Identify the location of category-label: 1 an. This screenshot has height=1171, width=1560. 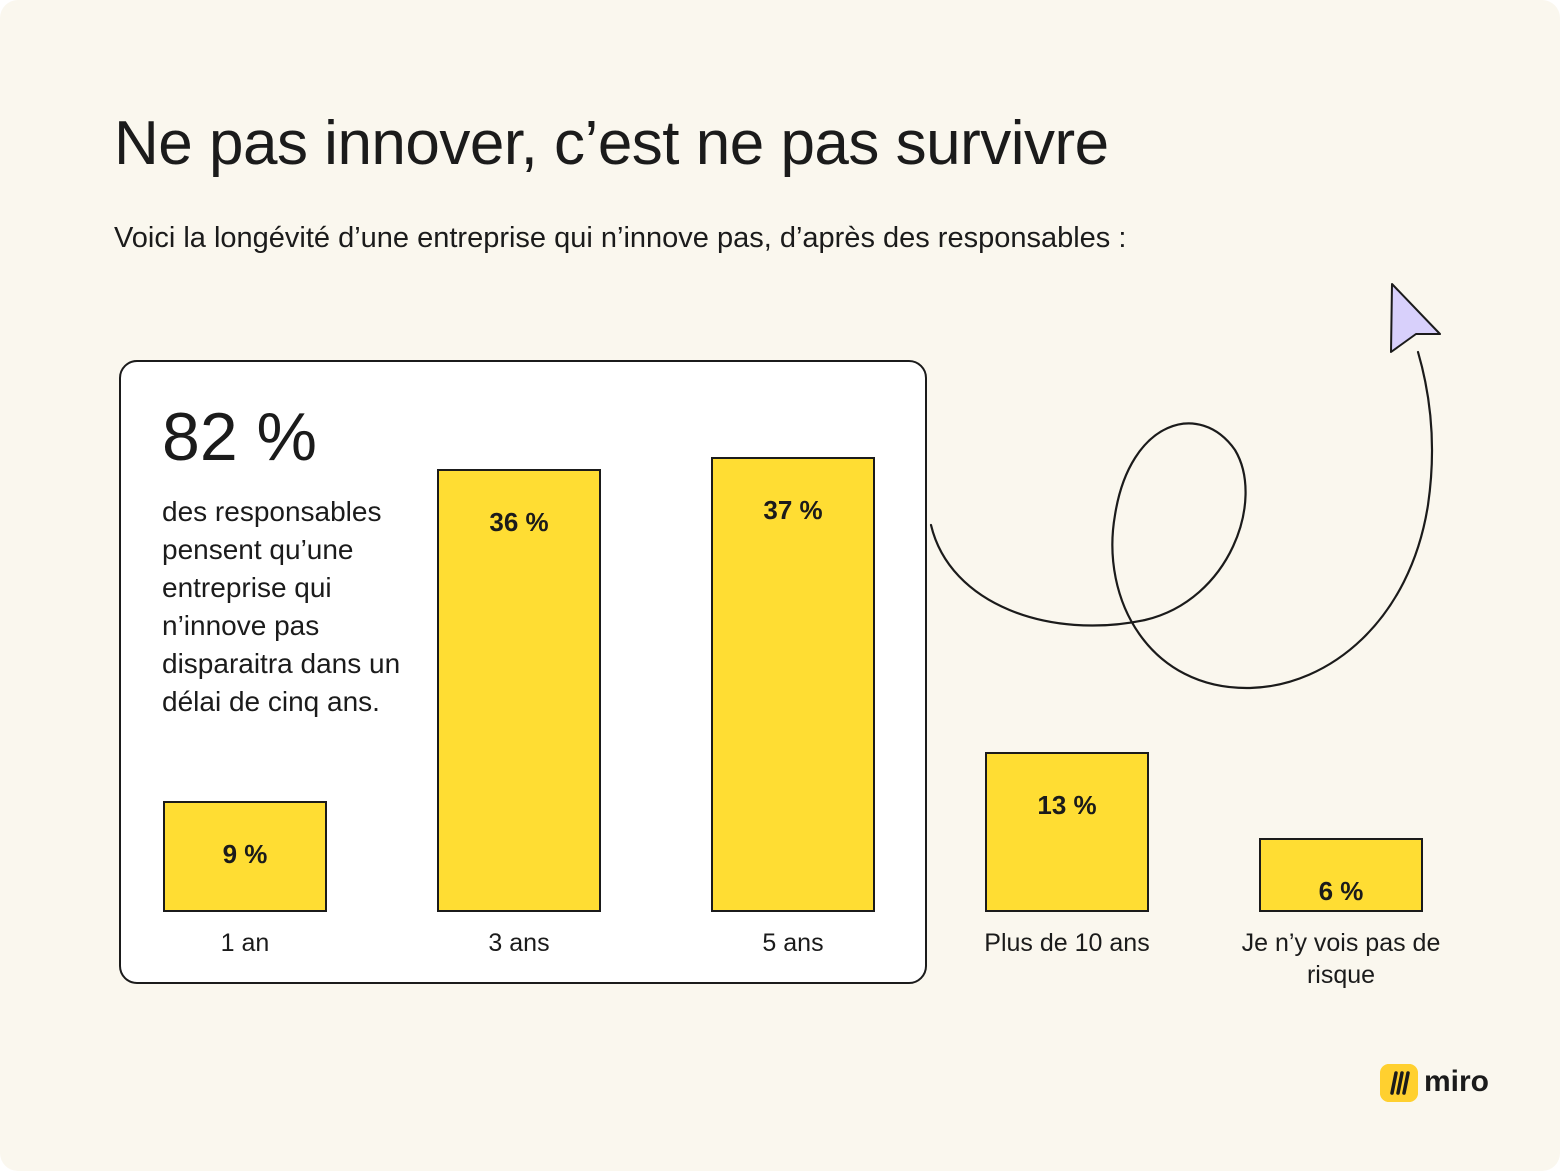
(245, 943).